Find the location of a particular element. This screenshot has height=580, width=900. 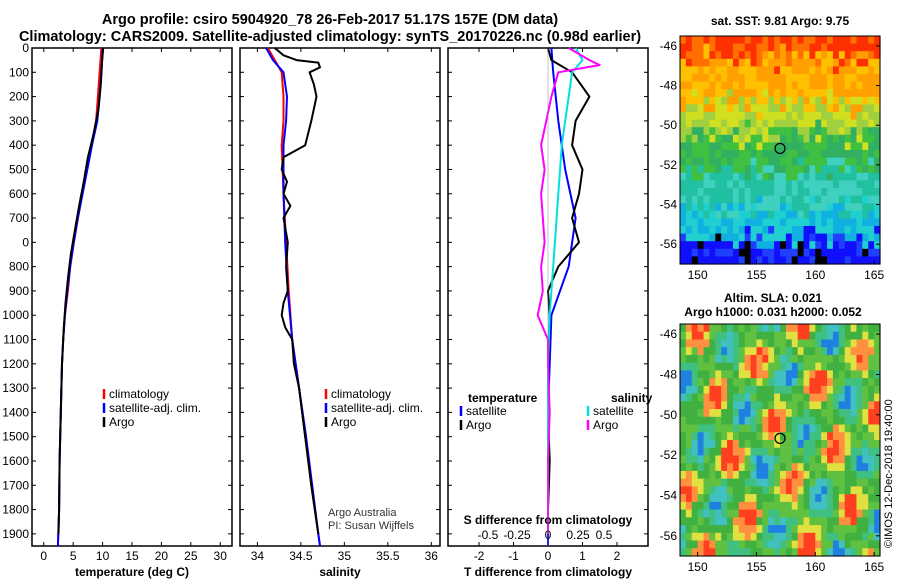

y-tick-label: 1500 is located at coordinates (15, 437).